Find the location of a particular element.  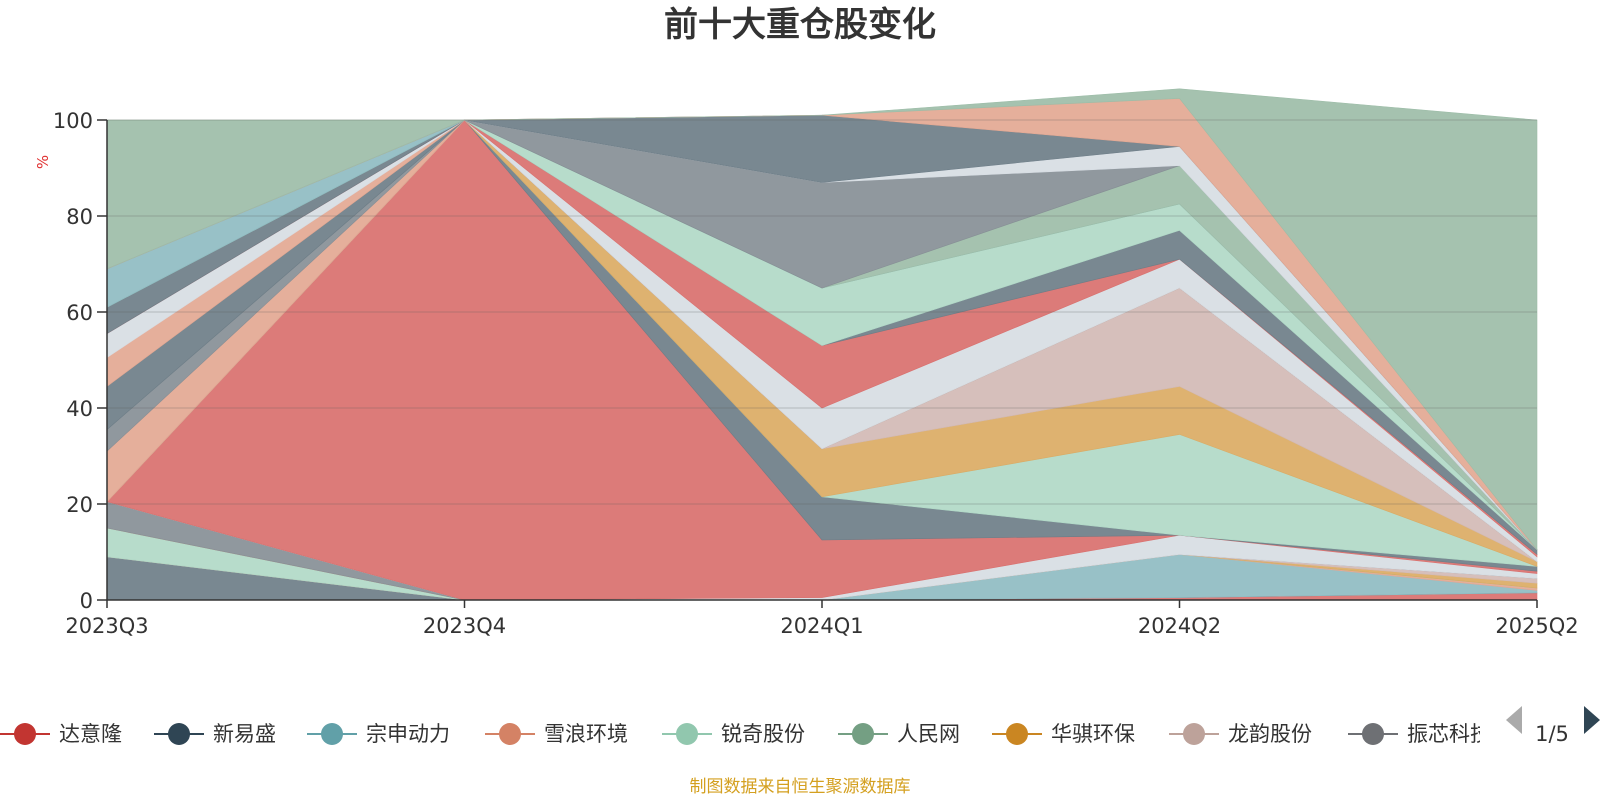

legend-label: 雪浪环境 is located at coordinates (586, 734).